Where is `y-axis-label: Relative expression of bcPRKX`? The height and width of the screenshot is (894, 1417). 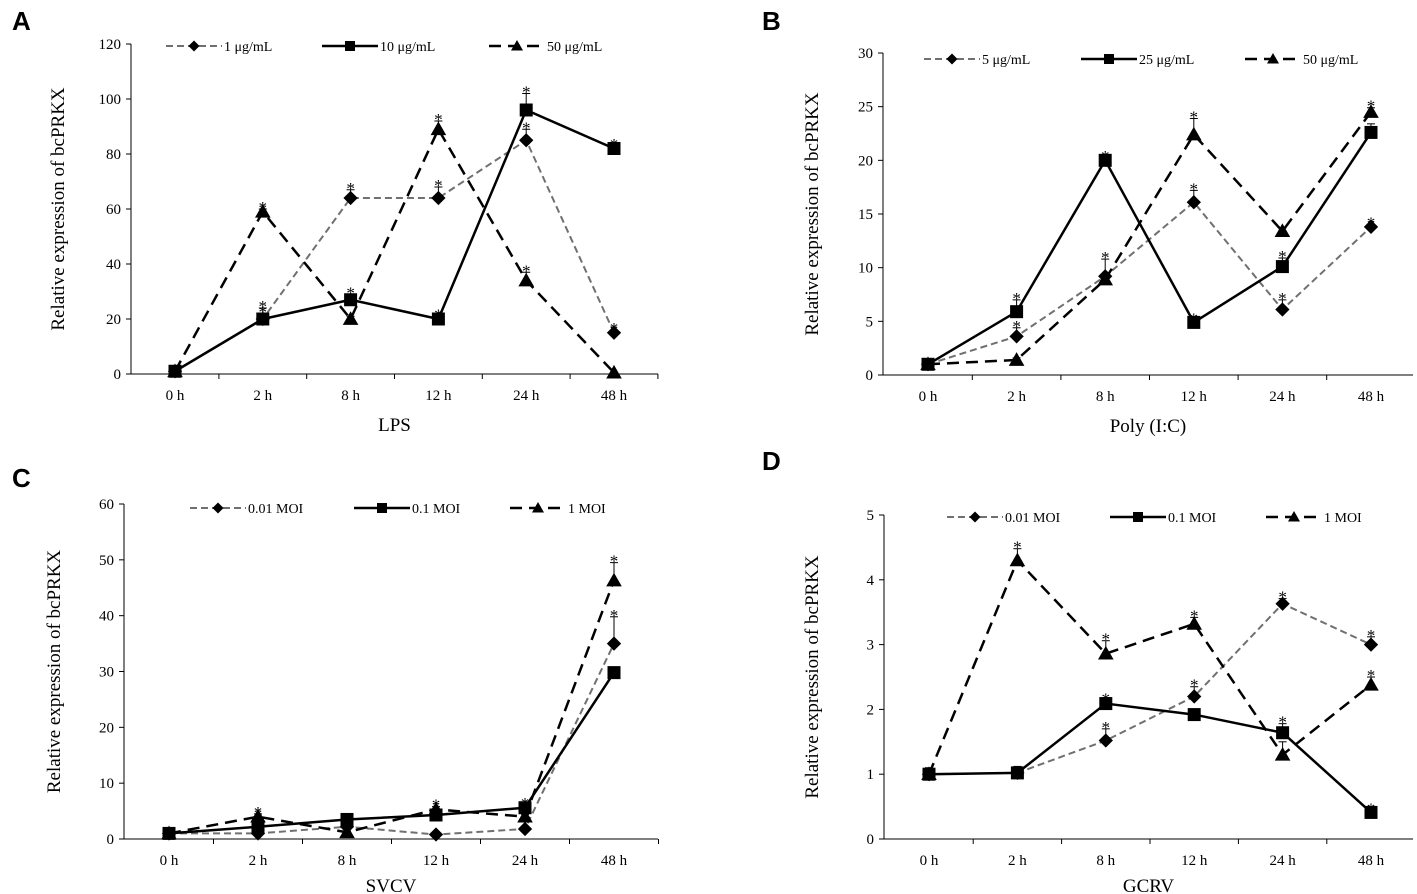
y-axis-label: Relative expression of bcPRKX is located at coordinates (812, 677).